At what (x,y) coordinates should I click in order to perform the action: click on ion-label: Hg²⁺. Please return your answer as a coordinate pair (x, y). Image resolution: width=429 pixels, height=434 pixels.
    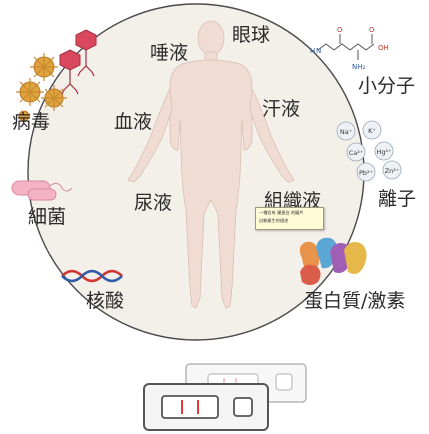
    Looking at the image, I should click on (383, 152).